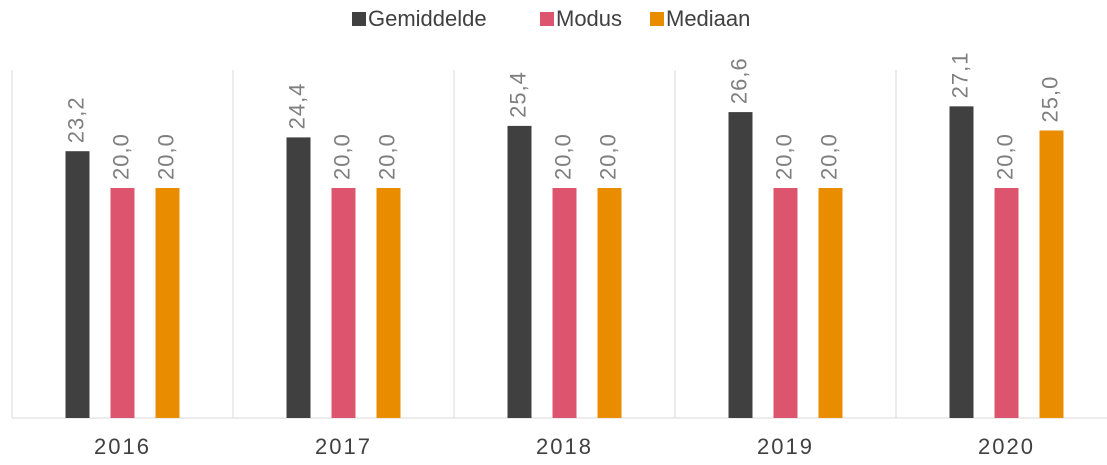  What do you see at coordinates (75, 119) in the screenshot?
I see `data-label: 23,2` at bounding box center [75, 119].